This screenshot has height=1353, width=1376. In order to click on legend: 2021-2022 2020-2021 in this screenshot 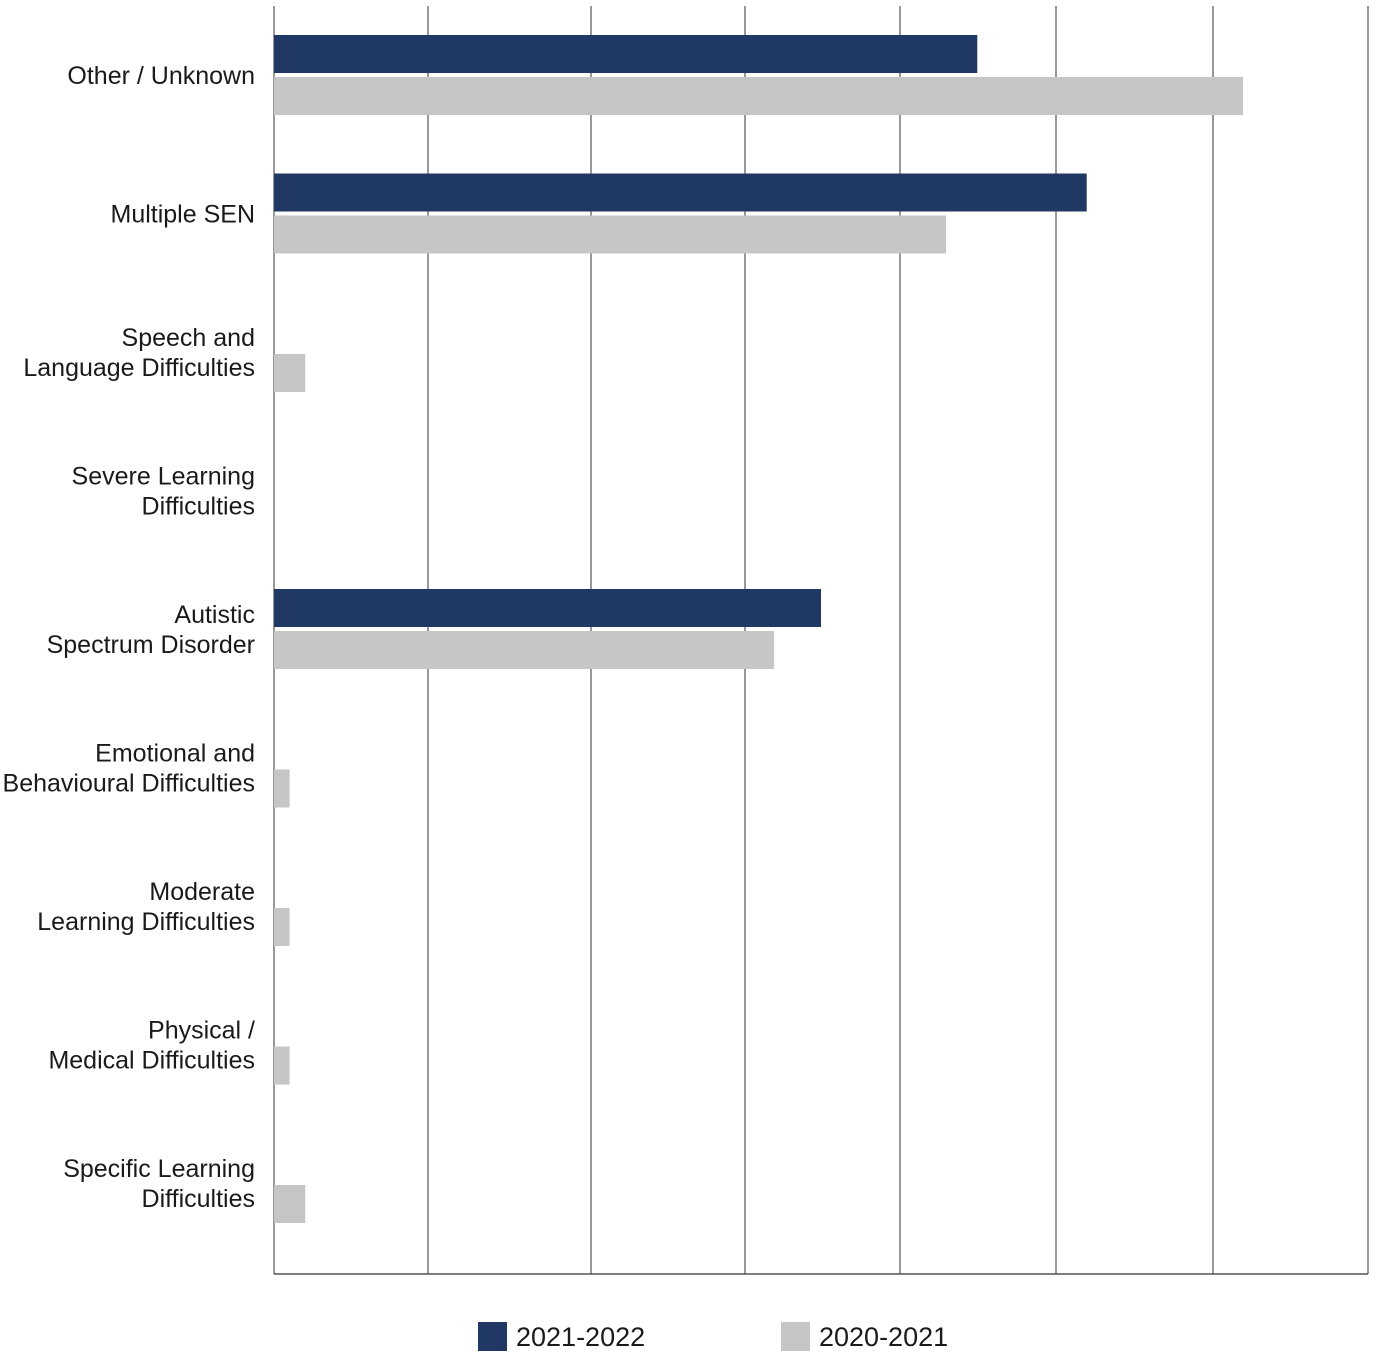, I will do `click(713, 1337)`.